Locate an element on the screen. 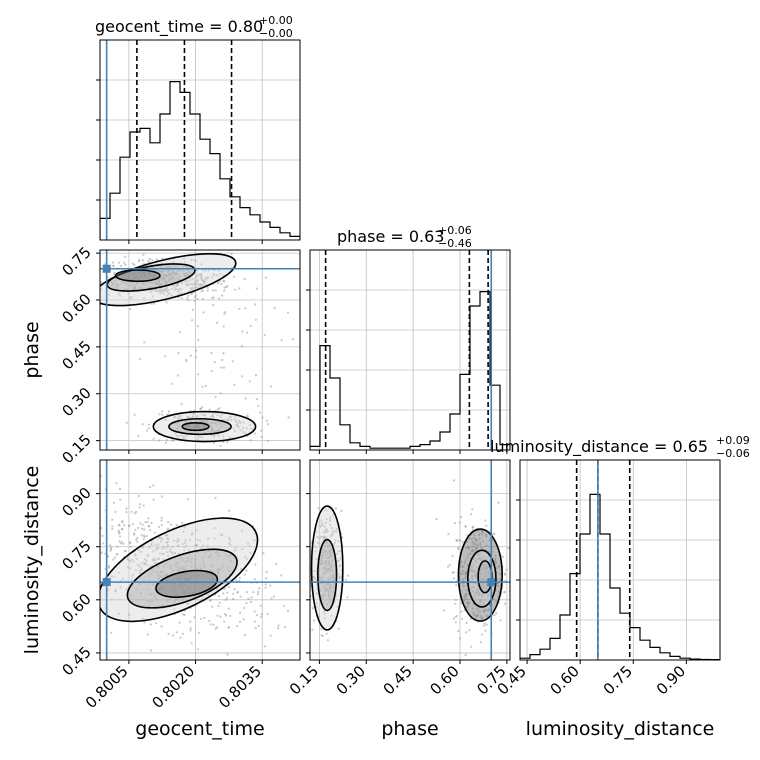 Image resolution: width=760 pixels, height=760 pixels. tick-label-y-luminosity-distance: 0.75 is located at coordinates (76, 555).